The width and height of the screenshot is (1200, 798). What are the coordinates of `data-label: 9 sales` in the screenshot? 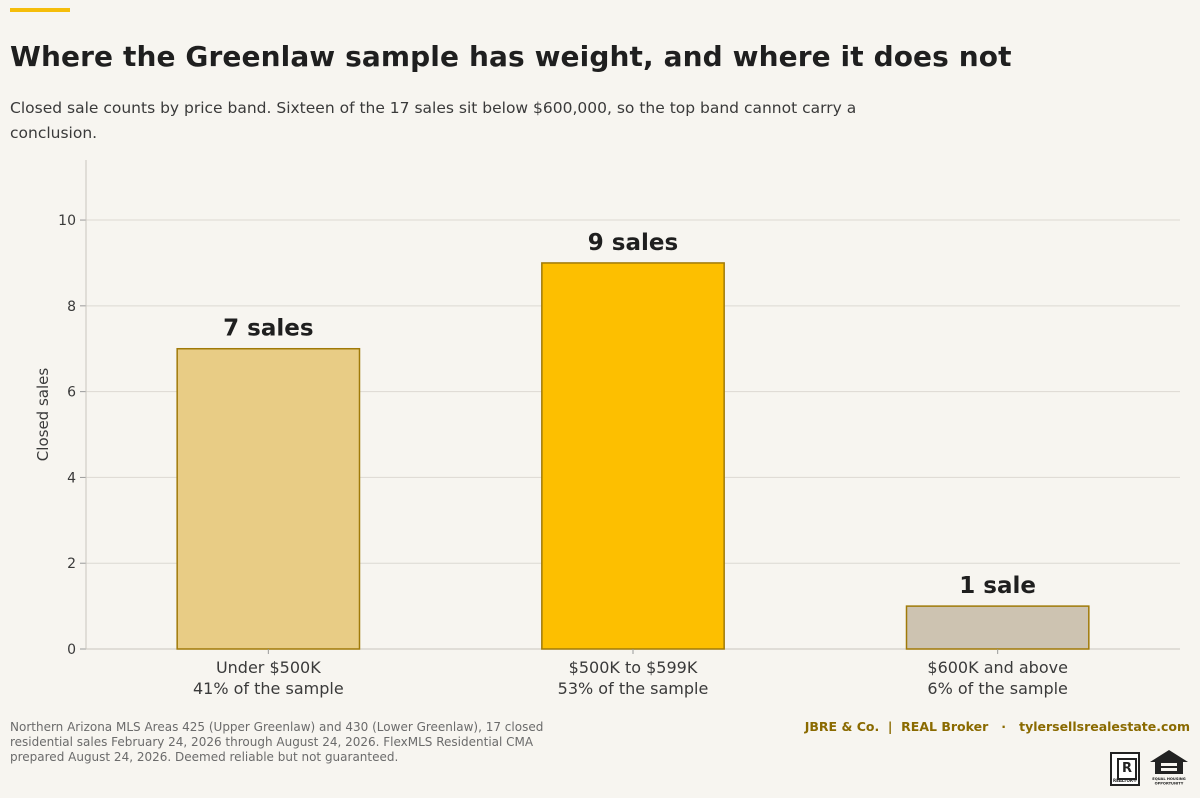 It's located at (633, 243).